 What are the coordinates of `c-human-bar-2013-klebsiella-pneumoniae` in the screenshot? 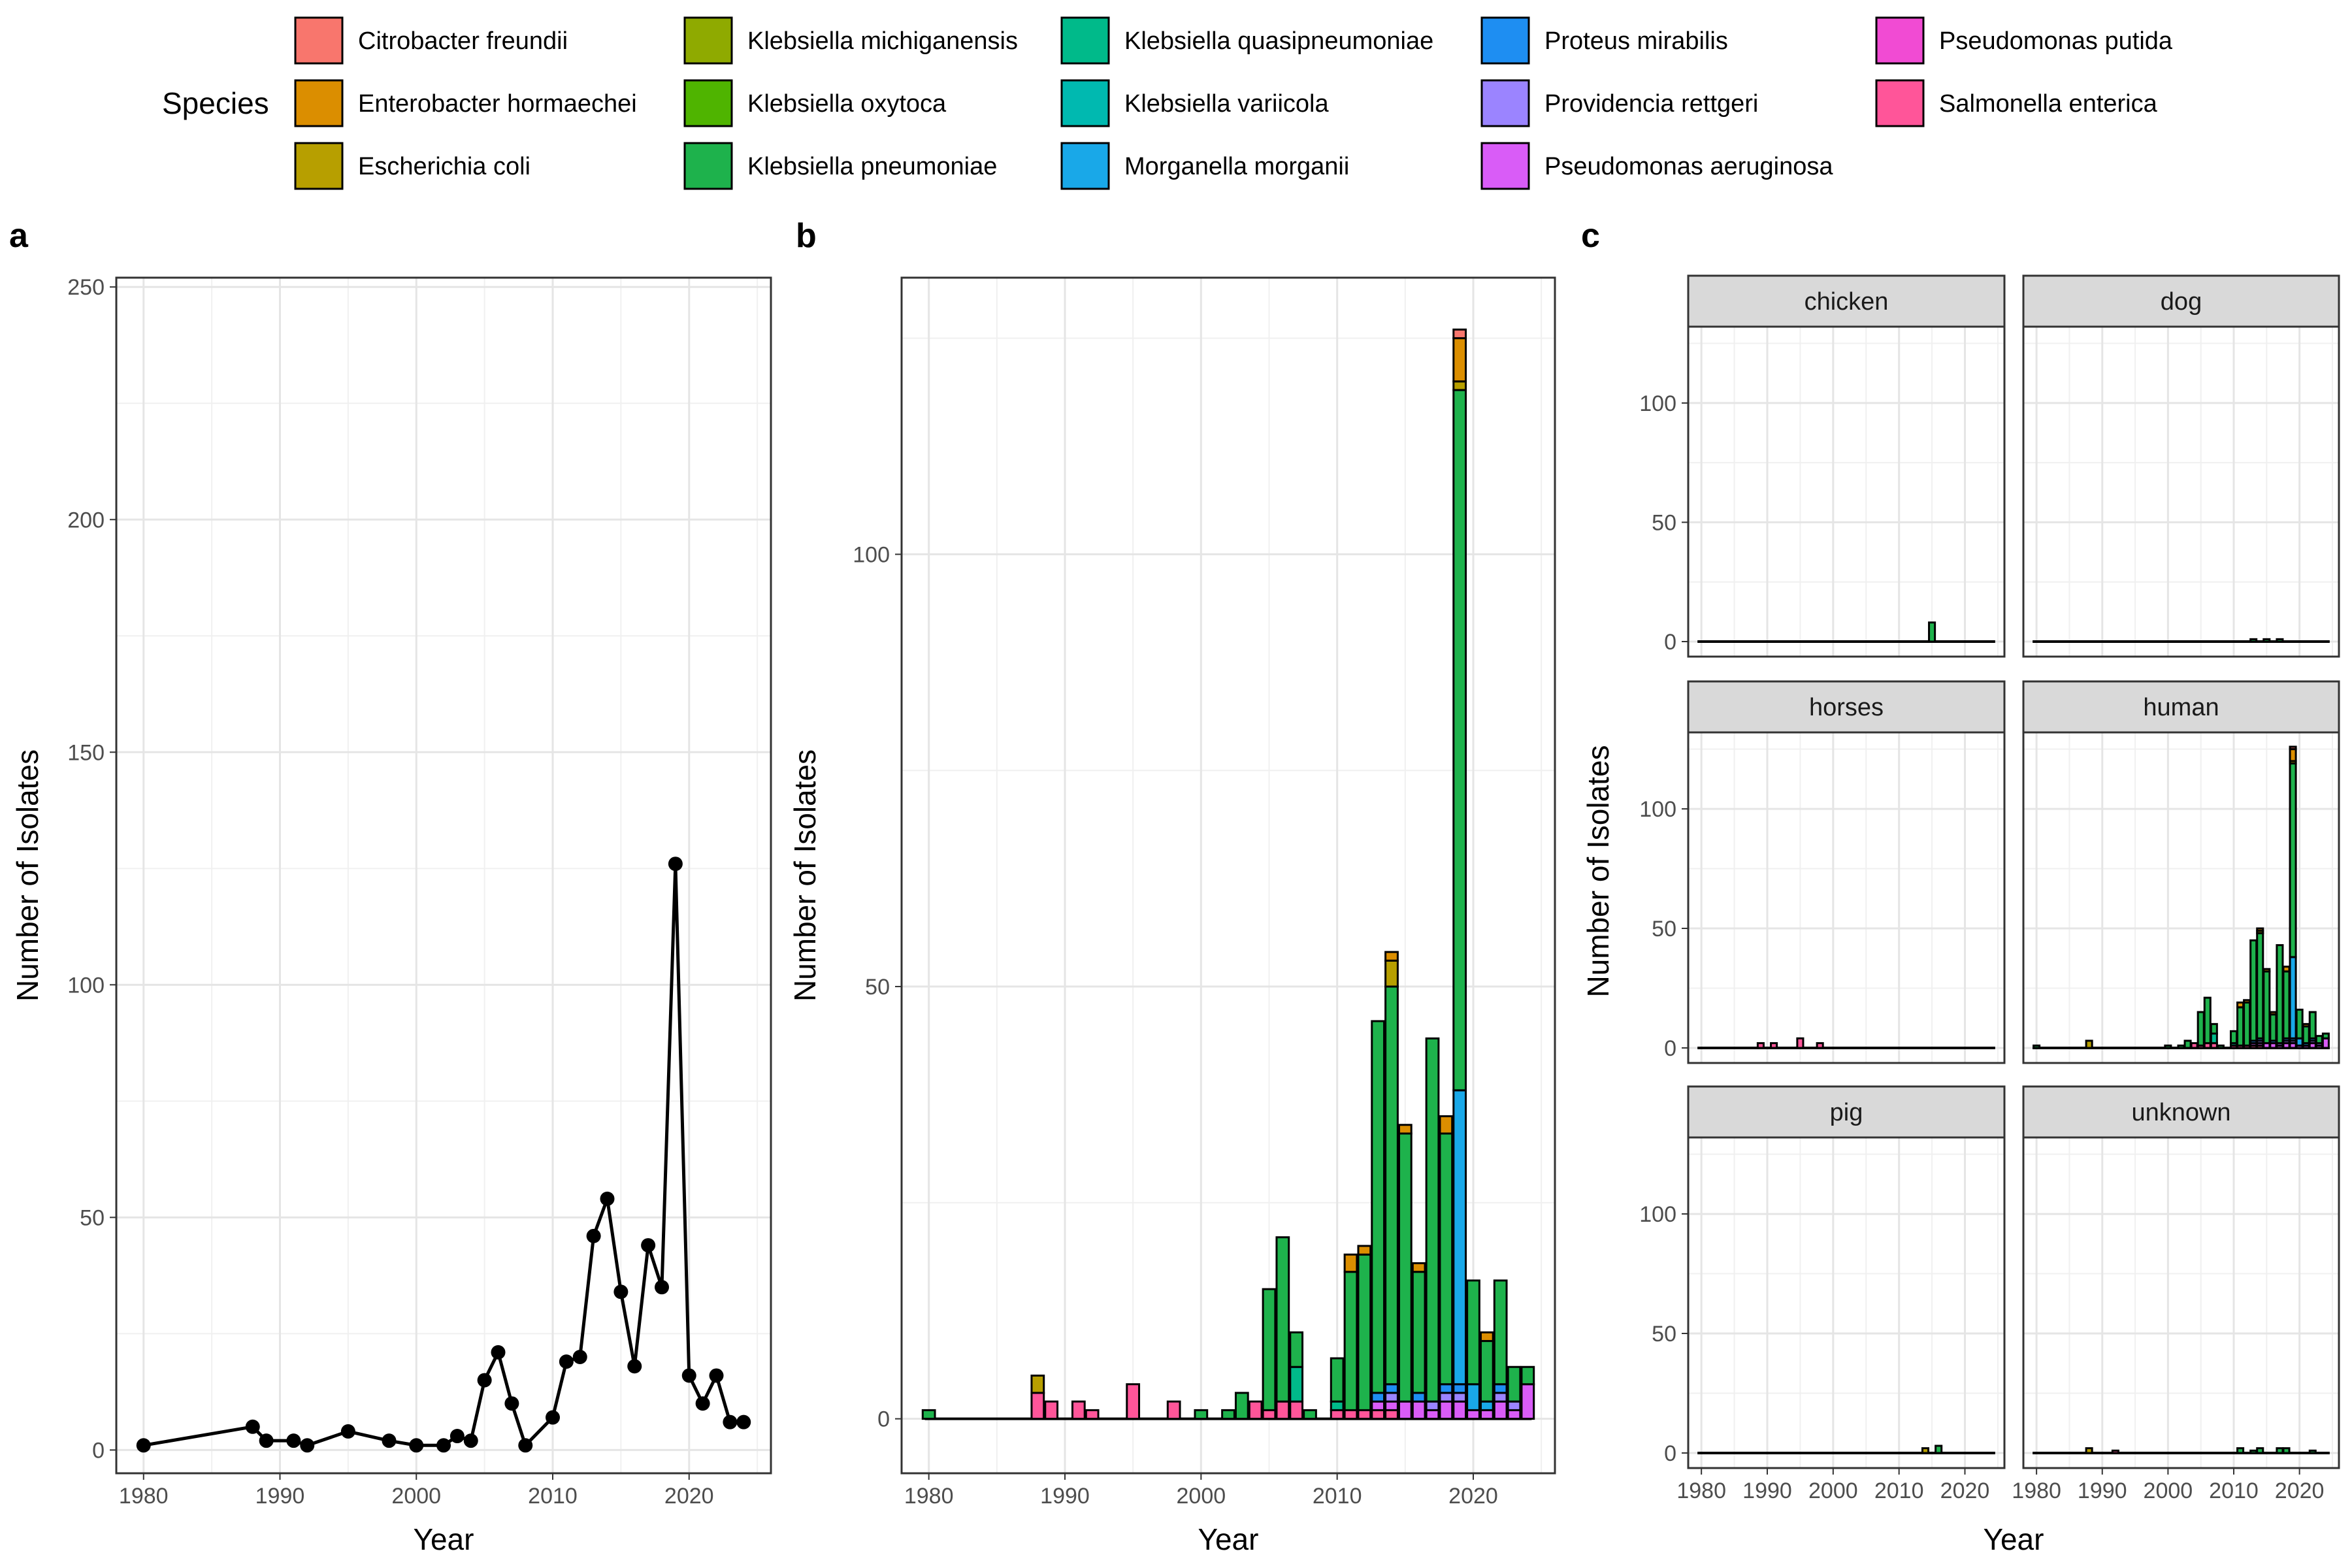 It's located at (2253, 990).